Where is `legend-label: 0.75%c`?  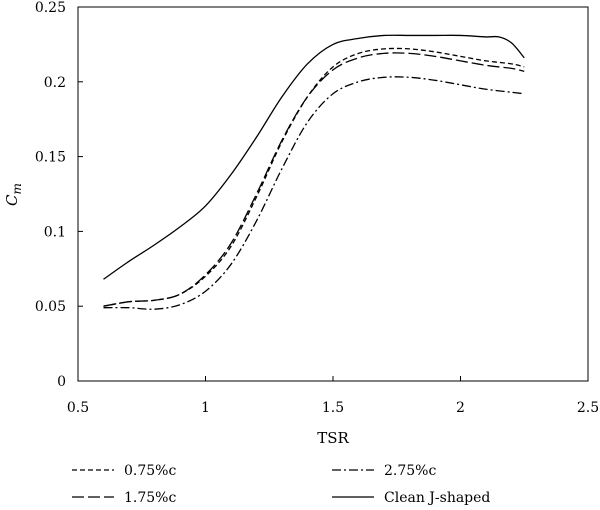
legend-label: 0.75%c is located at coordinates (150, 471).